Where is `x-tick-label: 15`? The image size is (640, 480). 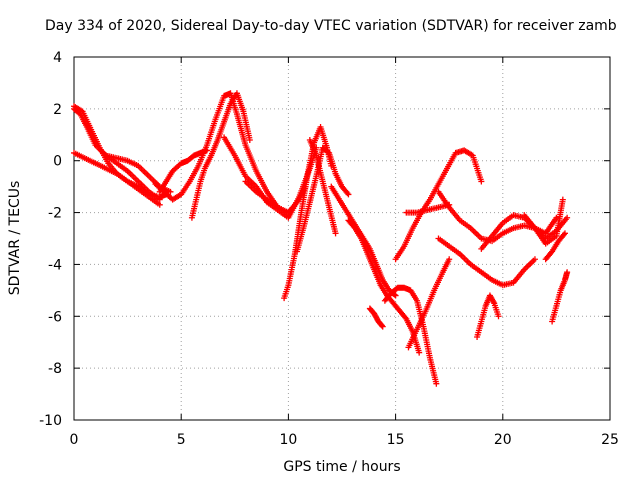
x-tick-label: 15 is located at coordinates (396, 440).